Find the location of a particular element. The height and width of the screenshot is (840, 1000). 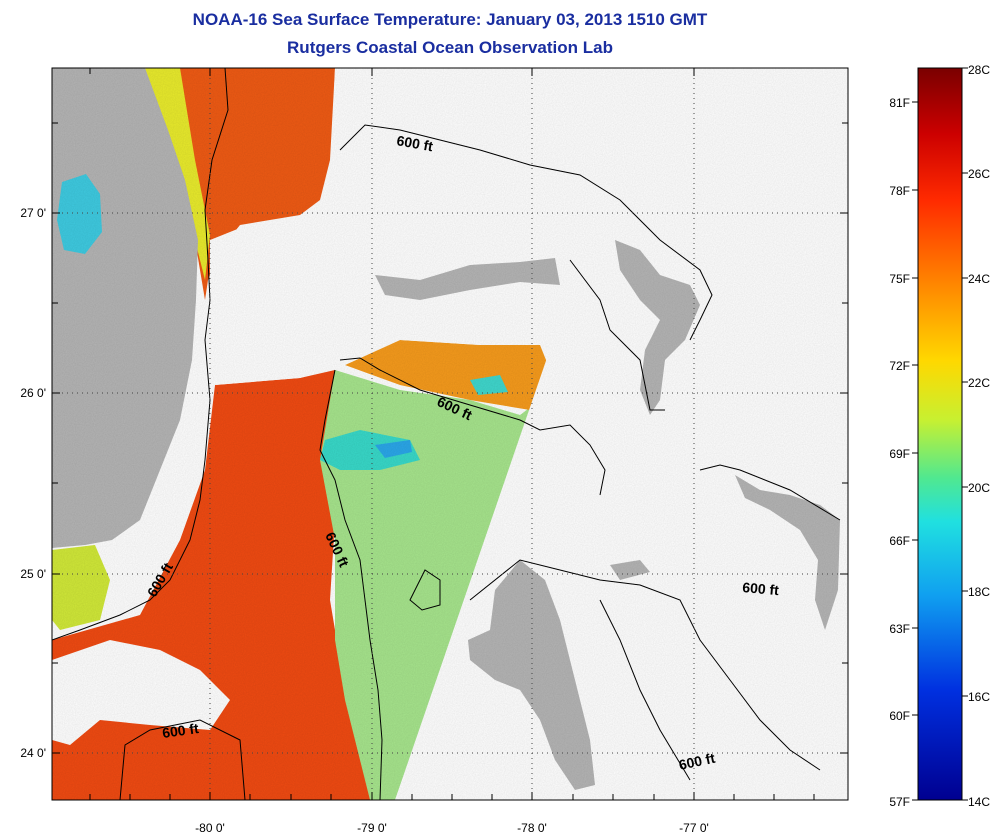

colorbar-c-label: 24C is located at coordinates (979, 279).